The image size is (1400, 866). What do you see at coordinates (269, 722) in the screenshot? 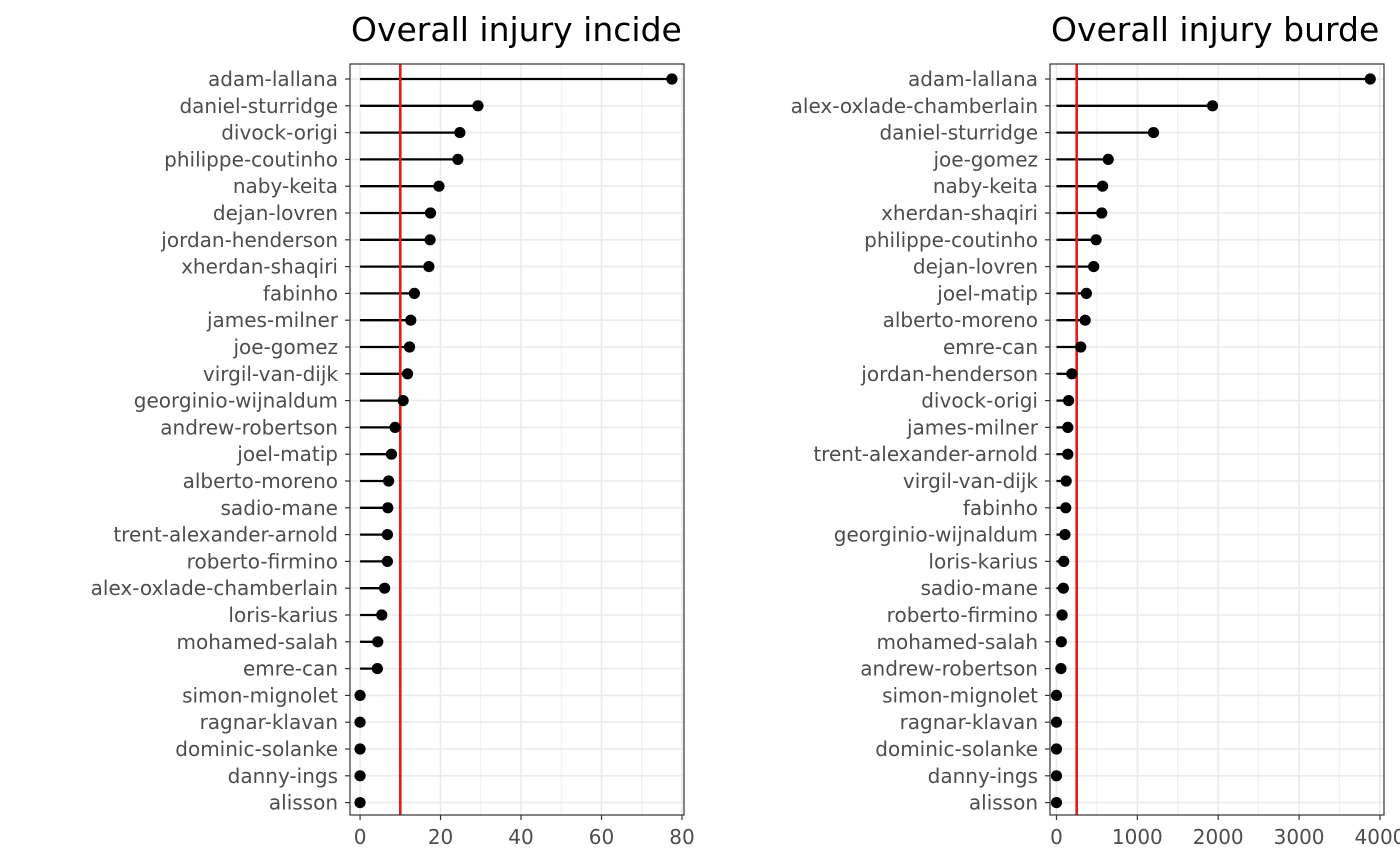
I see `y-tick-label: ragnar-klavan` at bounding box center [269, 722].